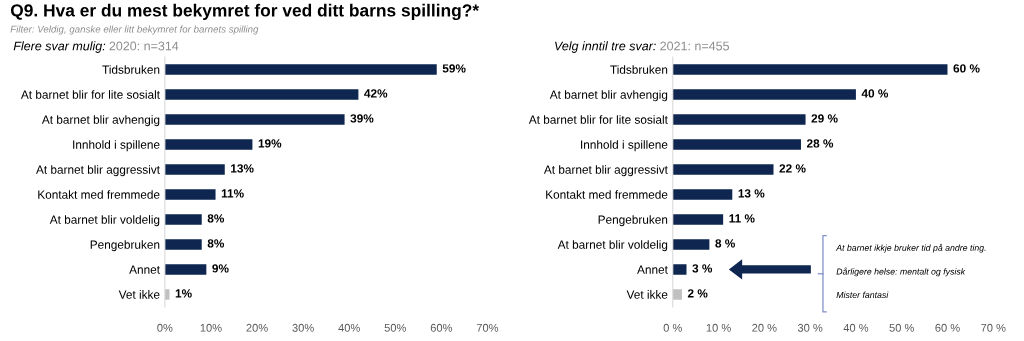 The height and width of the screenshot is (341, 1024). What do you see at coordinates (901, 327) in the screenshot?
I see `x-tick-label: 50 %` at bounding box center [901, 327].